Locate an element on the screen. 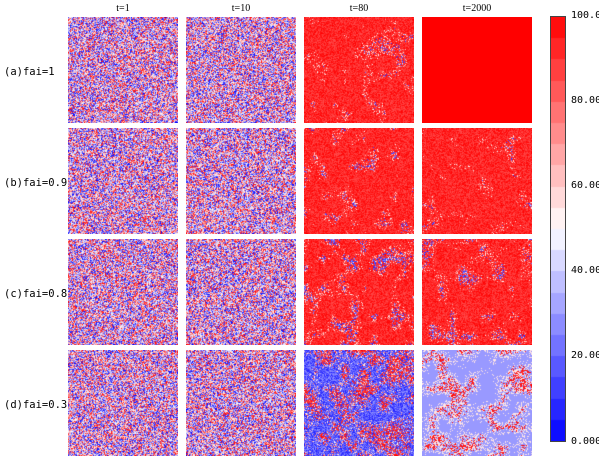  colorbar is located at coordinates (558, 229).